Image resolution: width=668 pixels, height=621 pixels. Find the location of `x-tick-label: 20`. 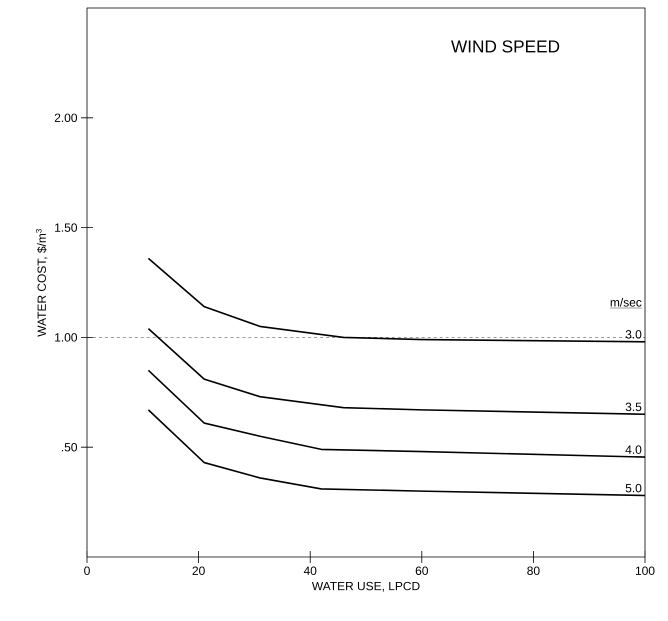

x-tick-label: 20 is located at coordinates (198, 570).